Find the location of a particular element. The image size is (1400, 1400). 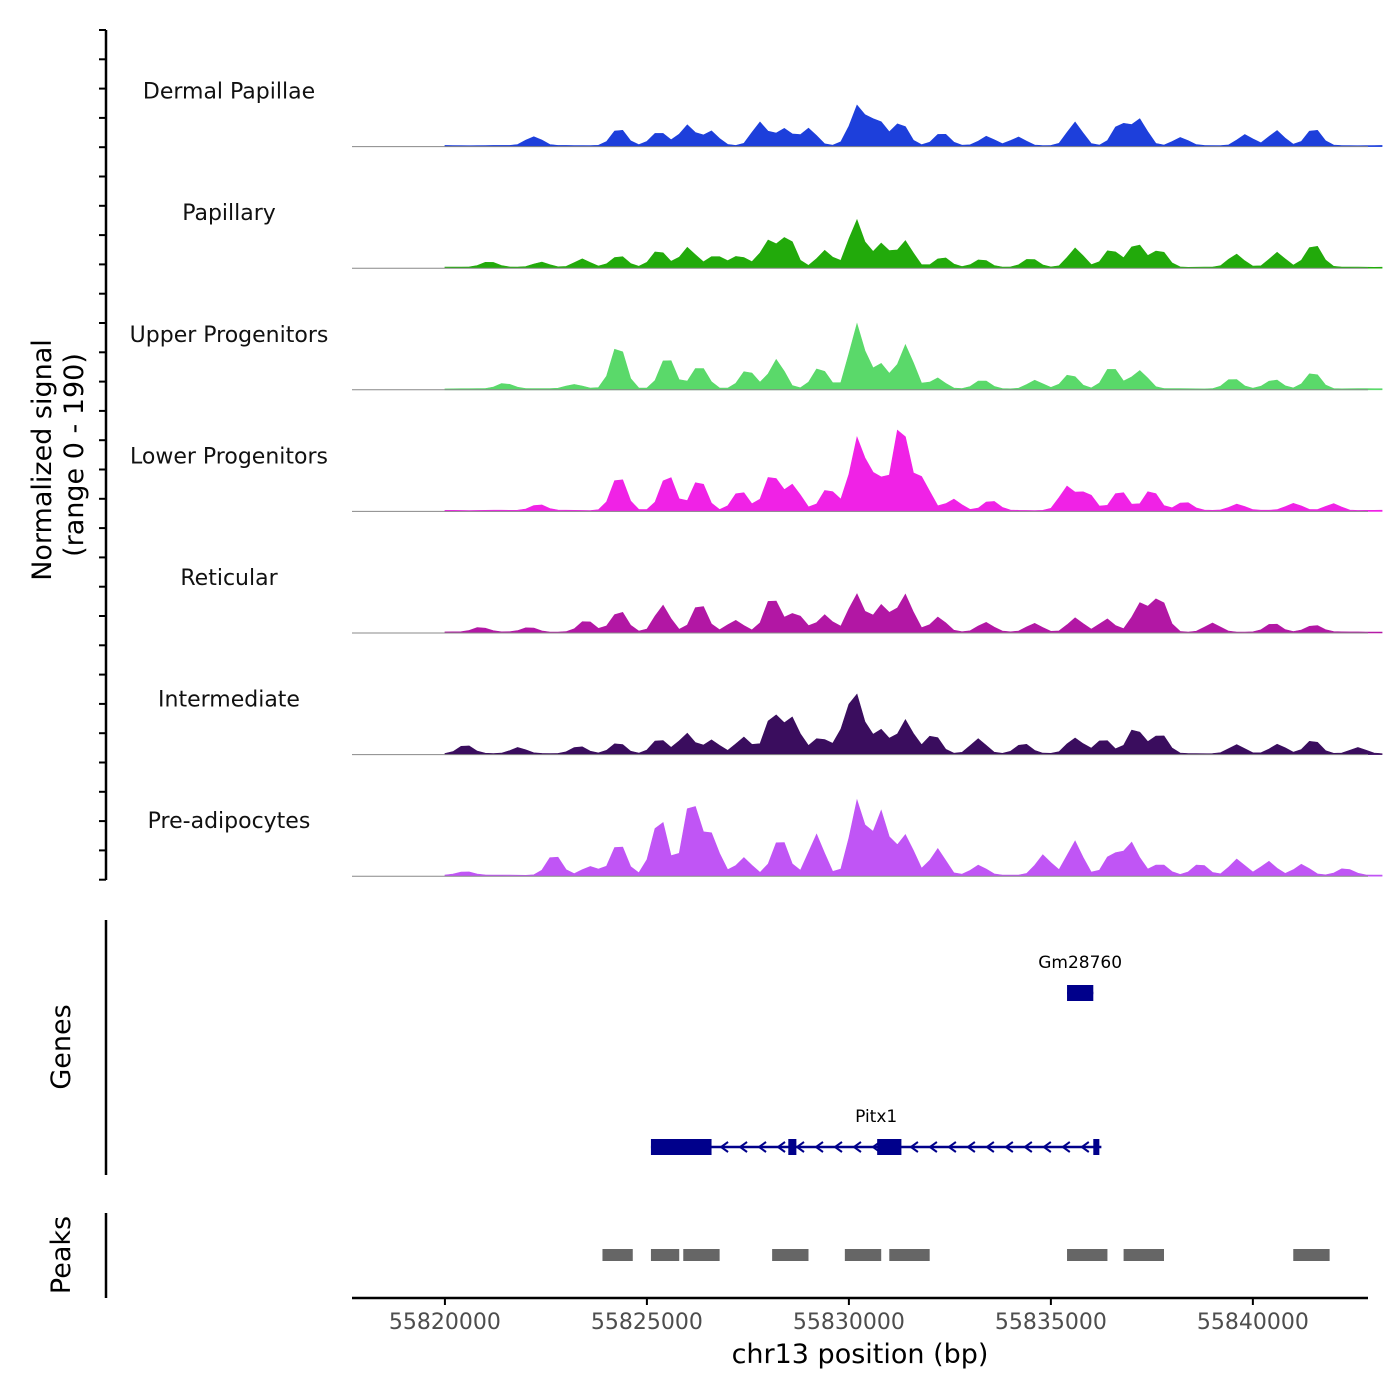

signal-area-papillary is located at coordinates (913, 243).